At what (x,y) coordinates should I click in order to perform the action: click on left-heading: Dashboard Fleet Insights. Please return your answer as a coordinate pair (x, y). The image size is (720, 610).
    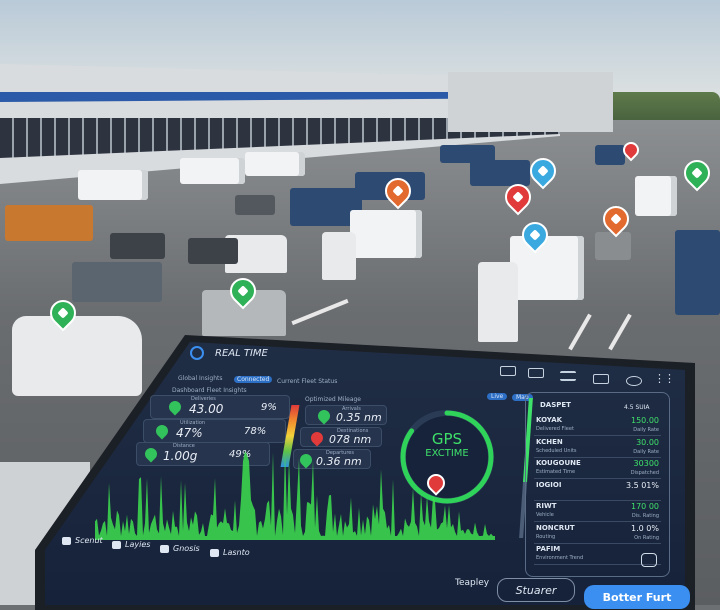
    Looking at the image, I should click on (209, 390).